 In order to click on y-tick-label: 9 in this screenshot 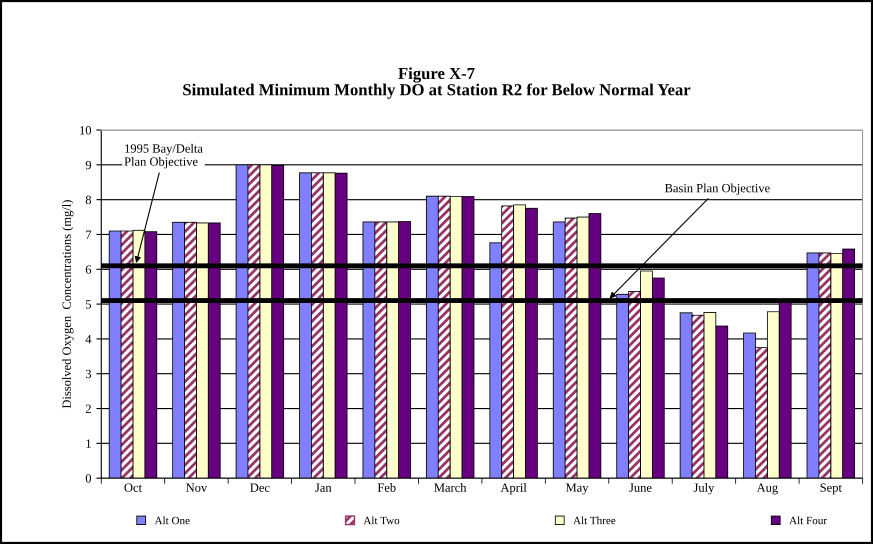, I will do `click(89, 165)`.